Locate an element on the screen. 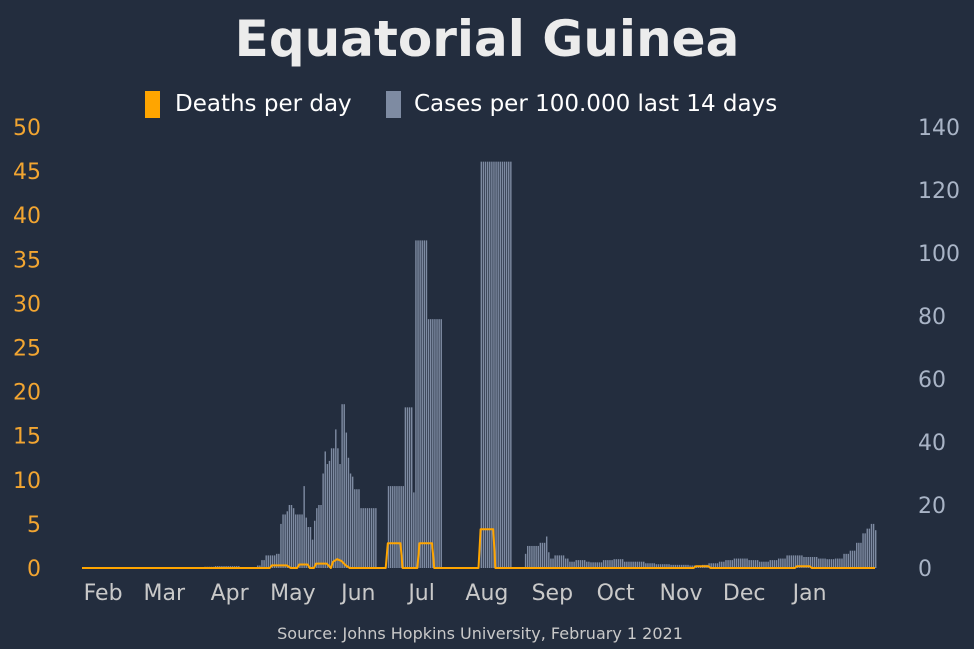 This screenshot has height=649, width=974. x-tick-label: Jan is located at coordinates (809, 593).